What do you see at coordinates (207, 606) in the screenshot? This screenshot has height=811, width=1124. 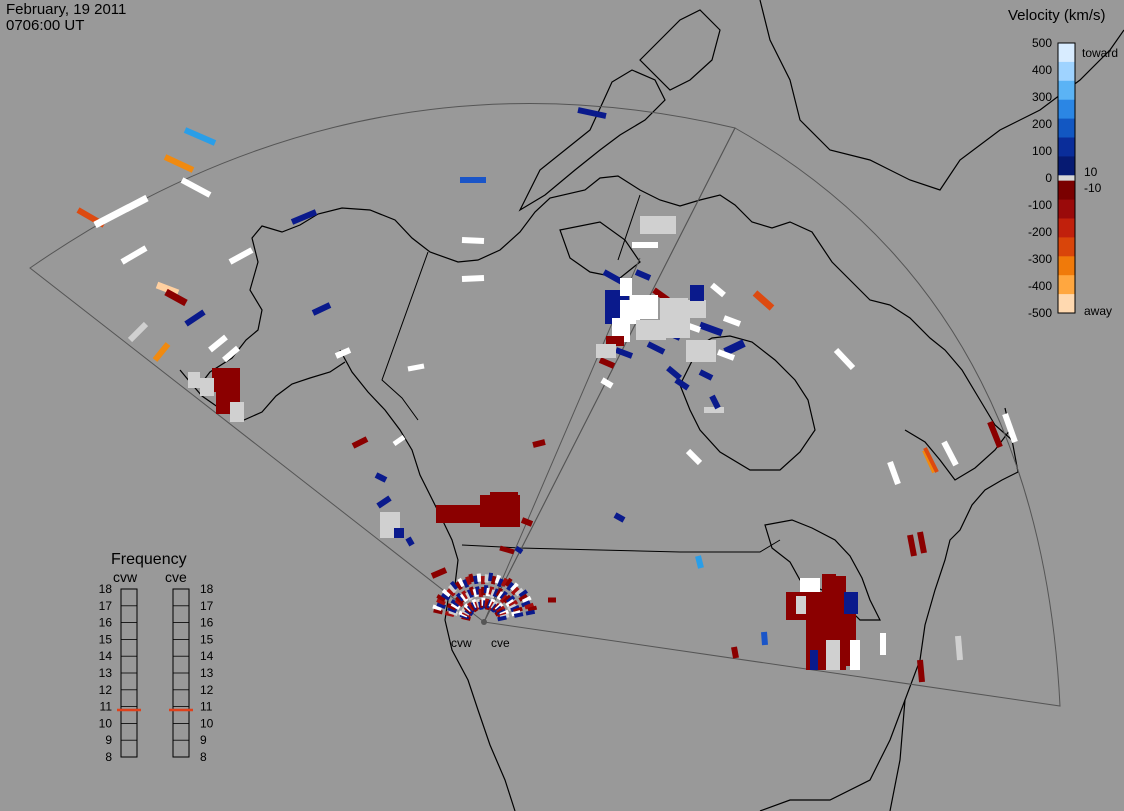 I see `frequency-level-right: 17` at bounding box center [207, 606].